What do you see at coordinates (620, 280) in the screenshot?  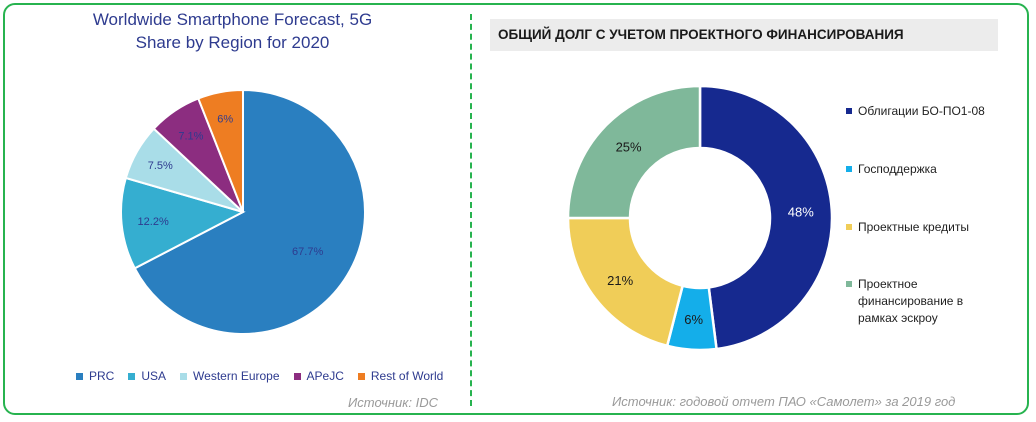 I see `segment-data-label: 21%` at bounding box center [620, 280].